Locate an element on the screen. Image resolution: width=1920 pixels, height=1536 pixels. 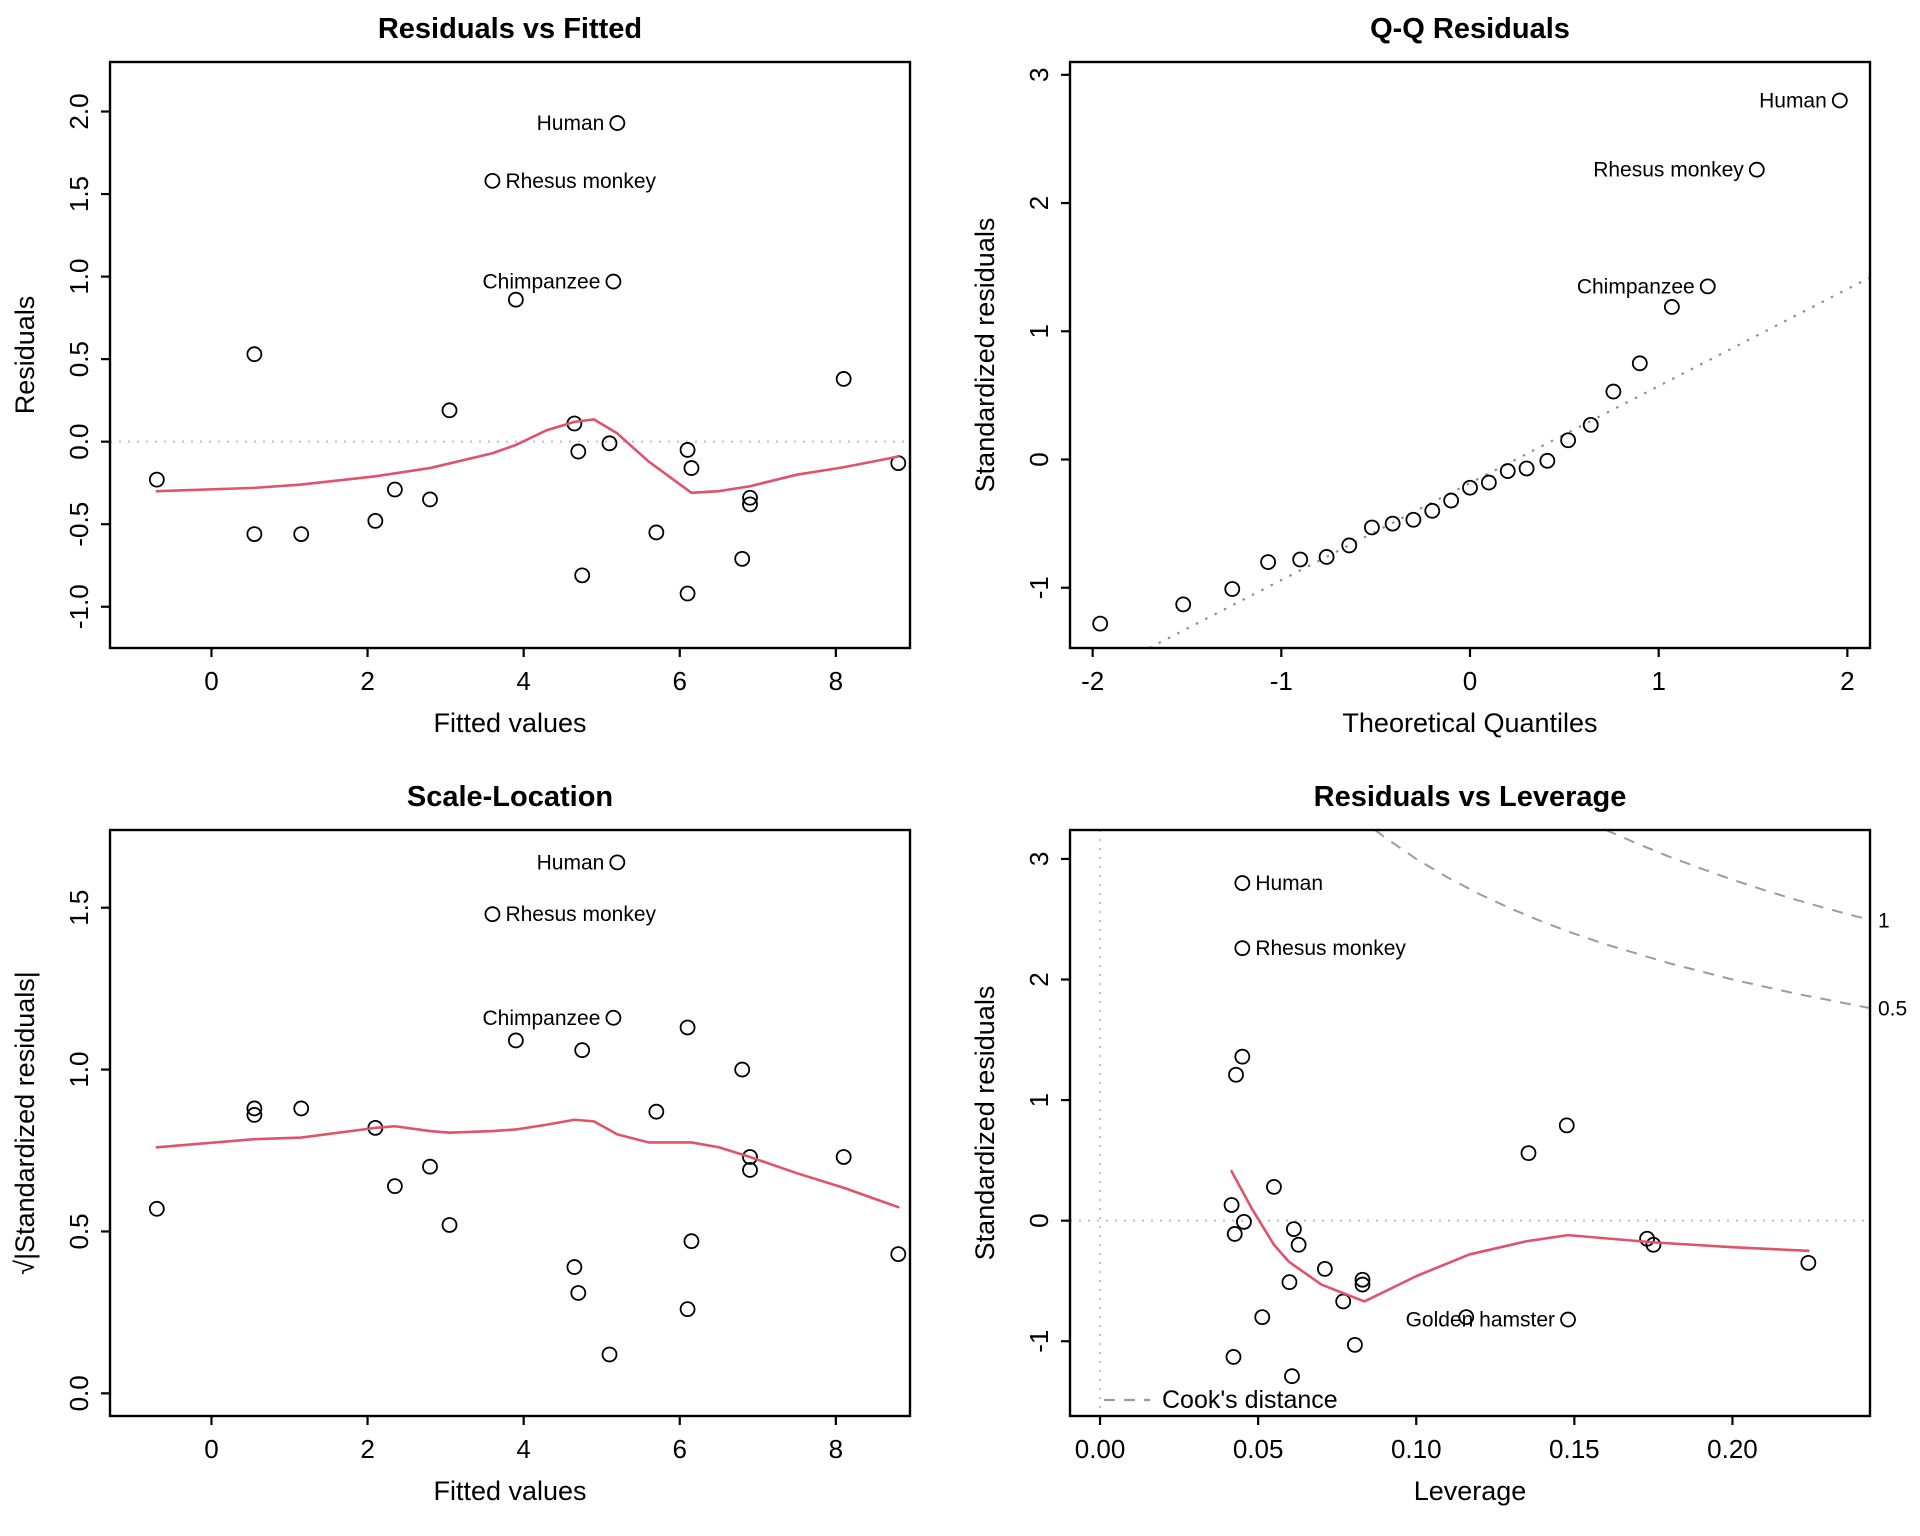
x-tick-label: 1 is located at coordinates (1658, 681).